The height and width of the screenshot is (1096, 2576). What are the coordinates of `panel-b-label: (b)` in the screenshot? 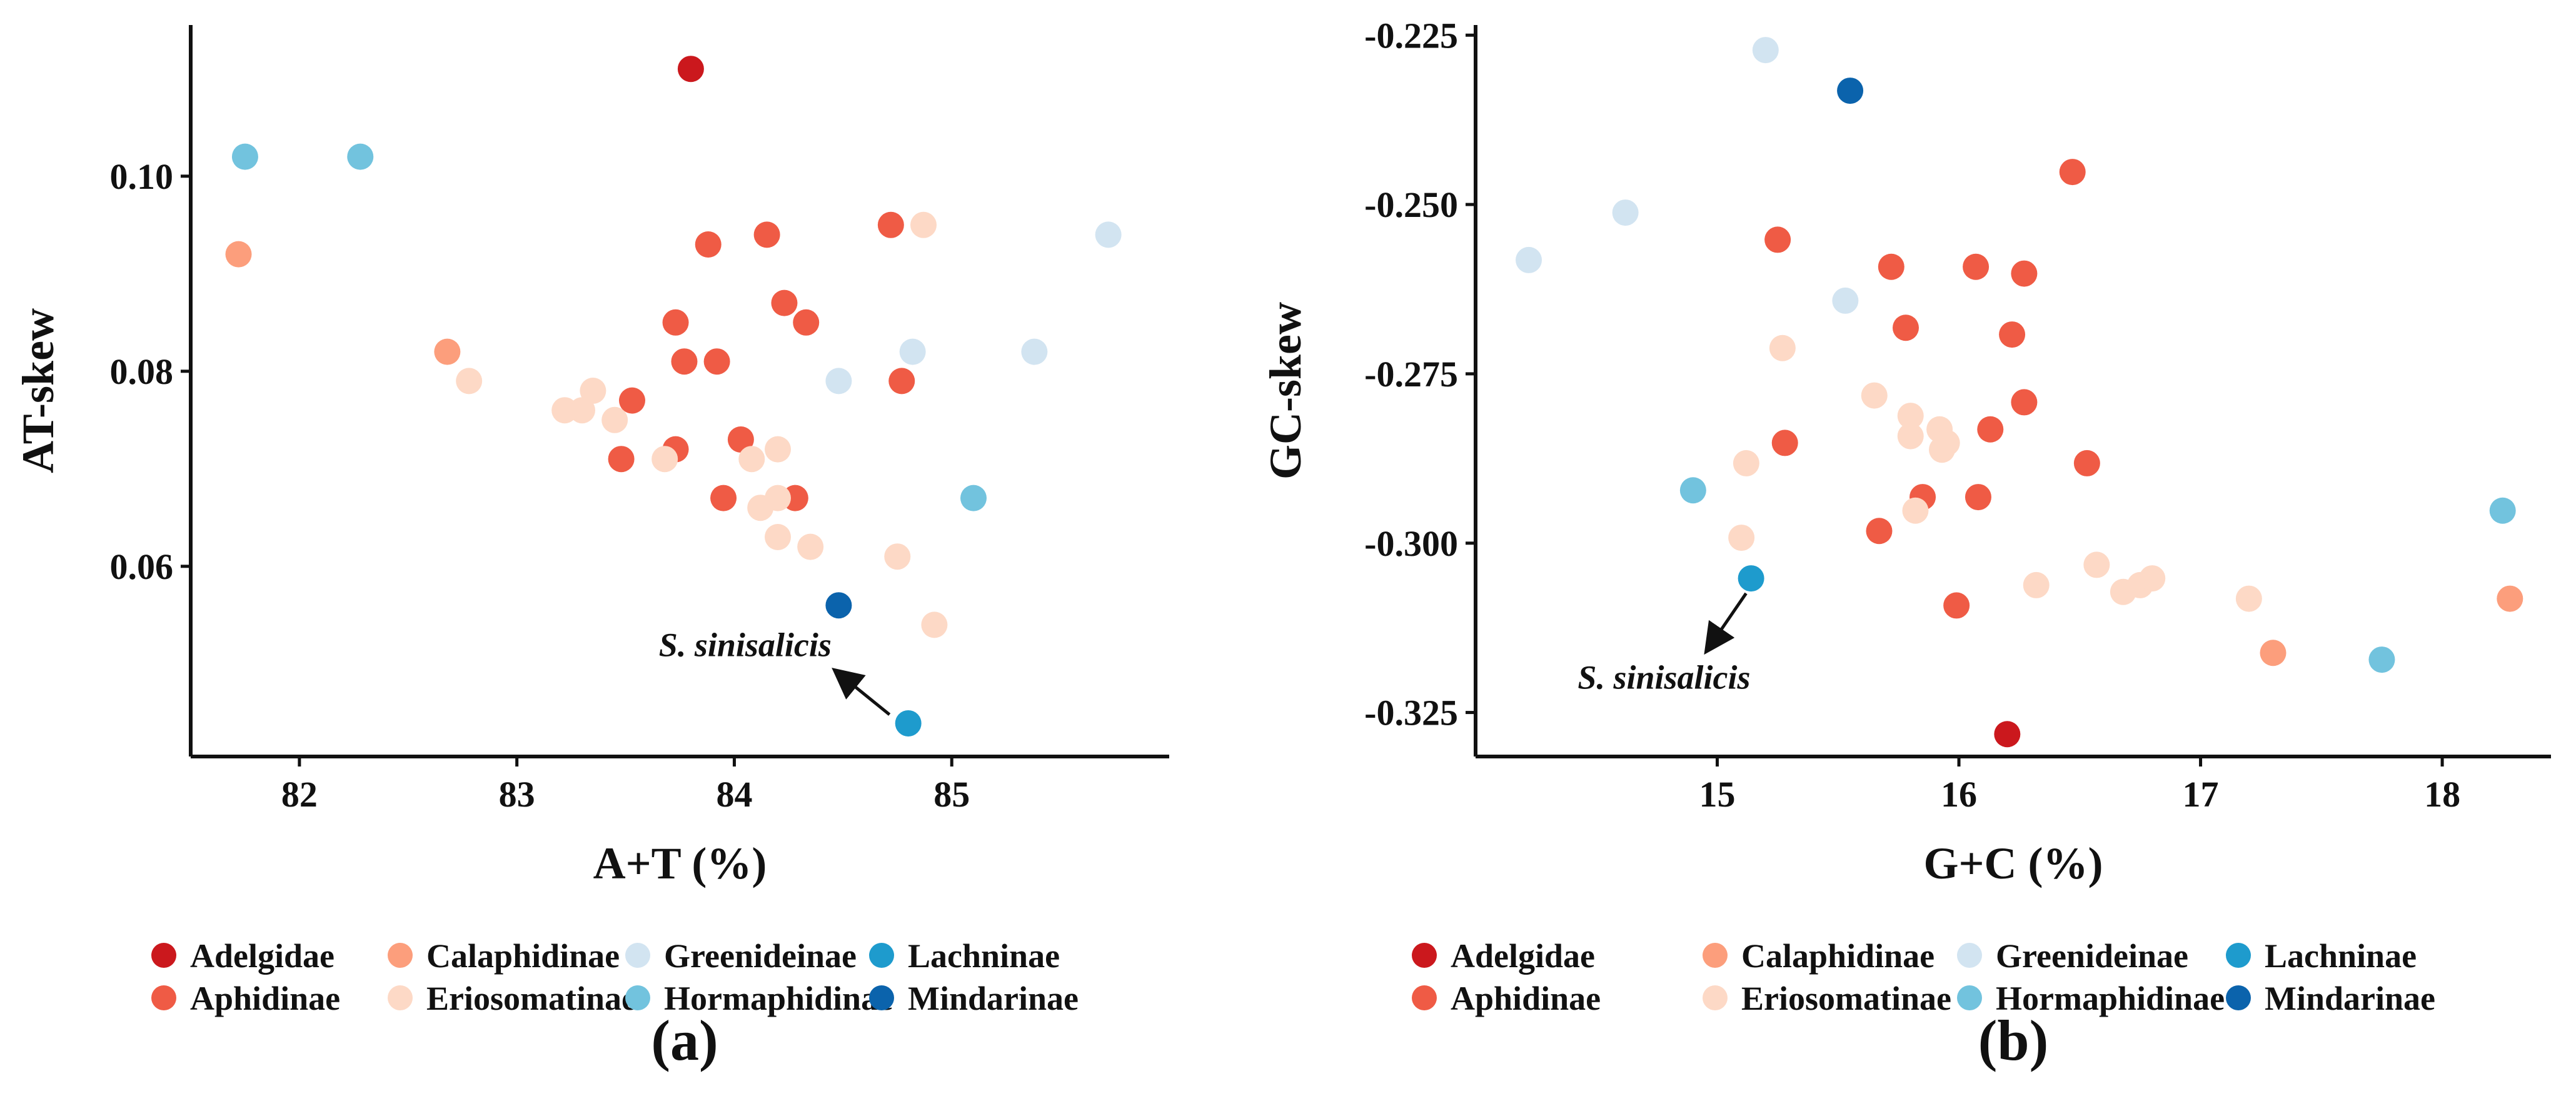 It's located at (2013, 1040).